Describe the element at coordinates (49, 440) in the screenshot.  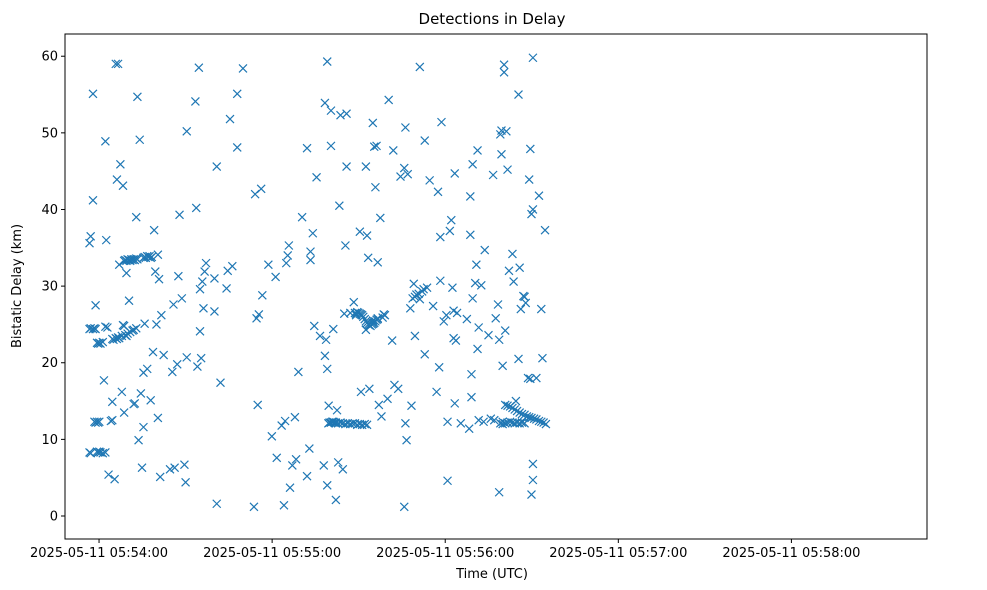
I see `y-tick-label: 10` at that location.